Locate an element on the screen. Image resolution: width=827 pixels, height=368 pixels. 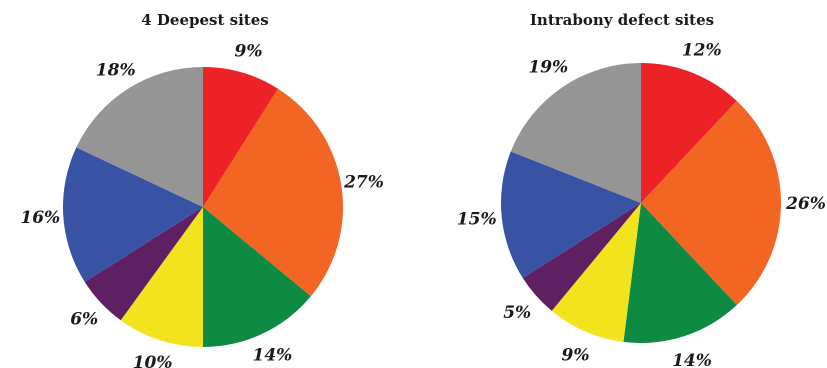
slice-label-orange: 27% is located at coordinates (363, 183).